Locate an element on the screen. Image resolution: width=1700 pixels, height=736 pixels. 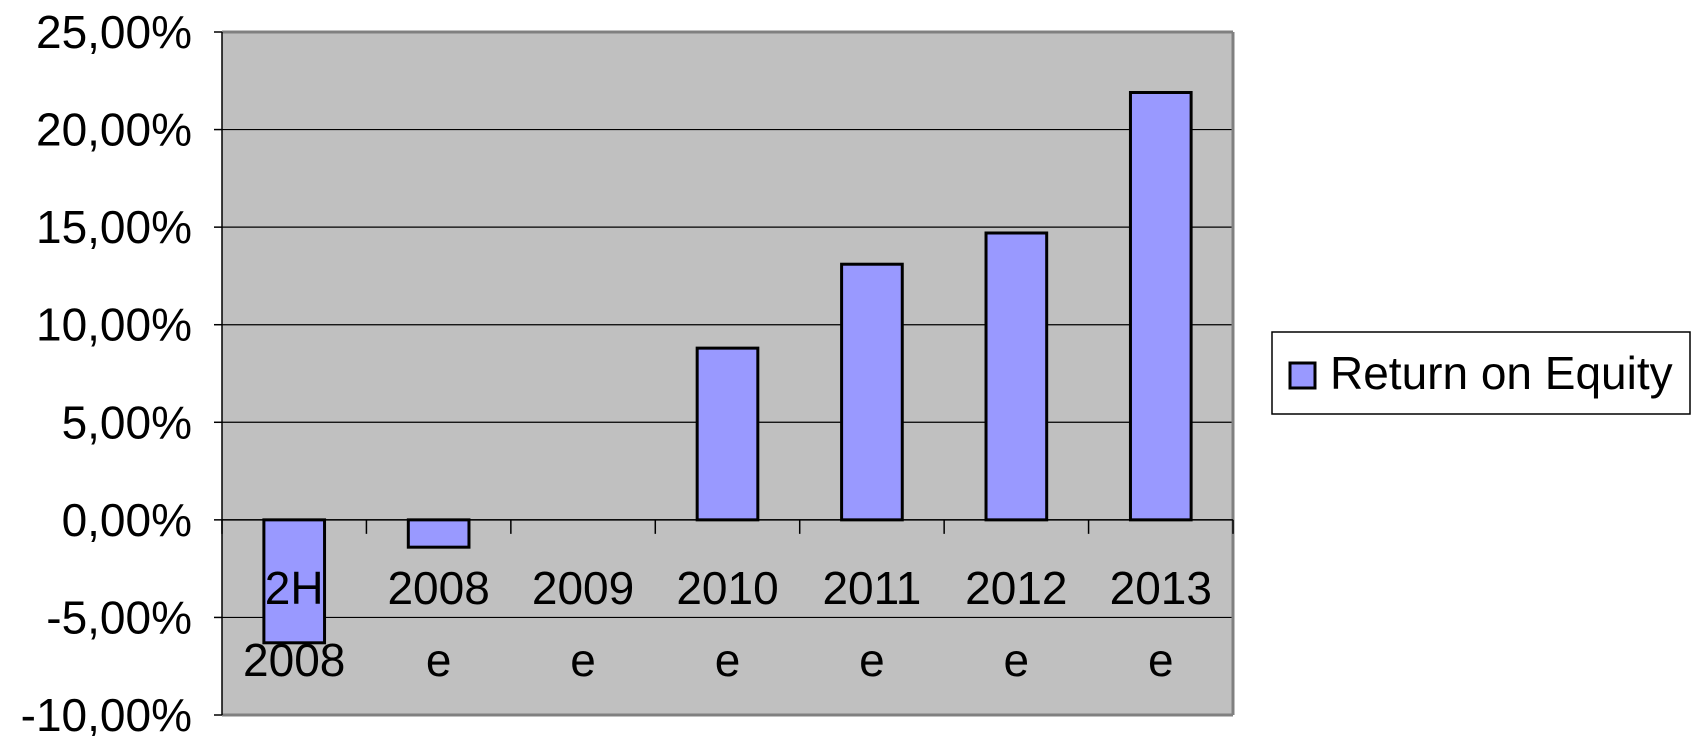
y-tick-label: -10,00% is located at coordinates (106, 712).